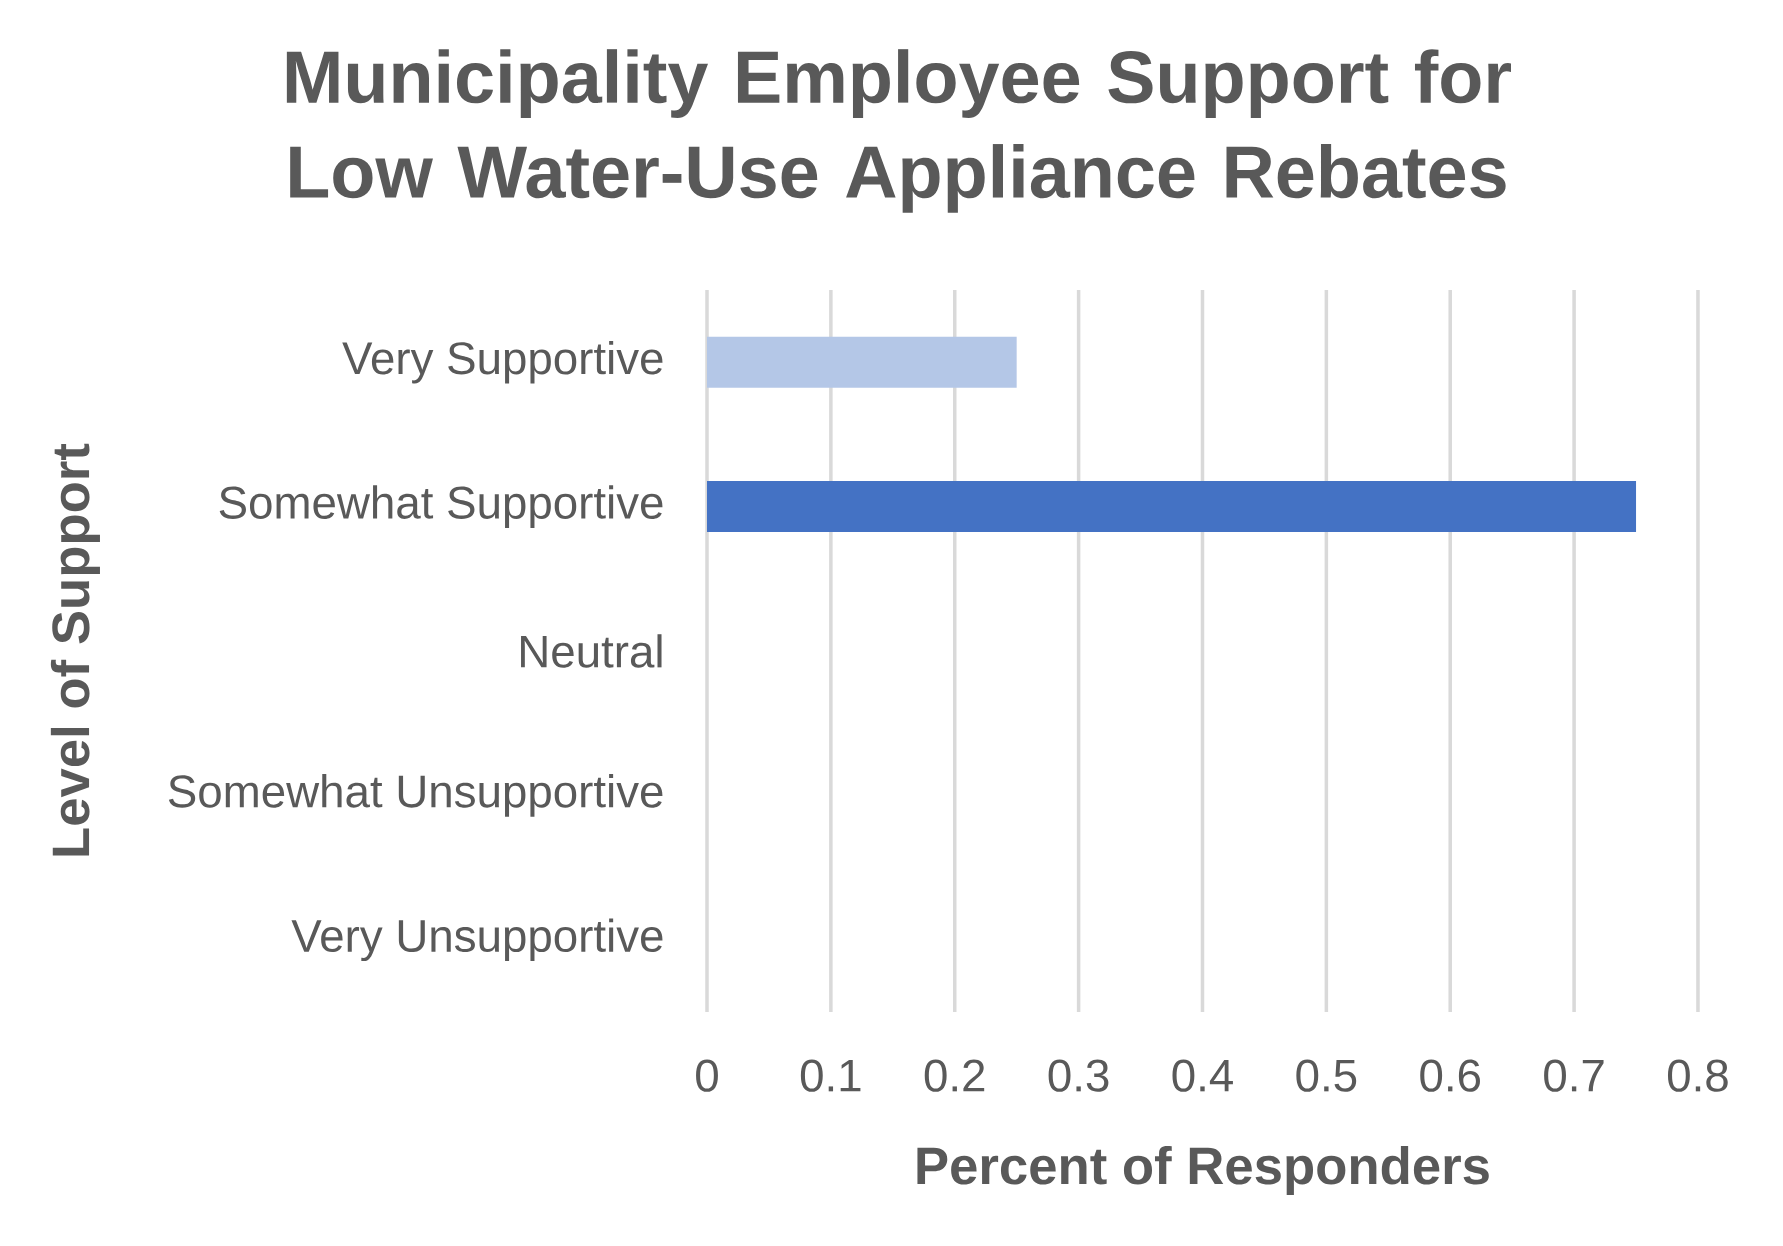 This screenshot has width=1783, height=1246. I want to click on x-axis-title: Percent of Responders, so click(1203, 1170).